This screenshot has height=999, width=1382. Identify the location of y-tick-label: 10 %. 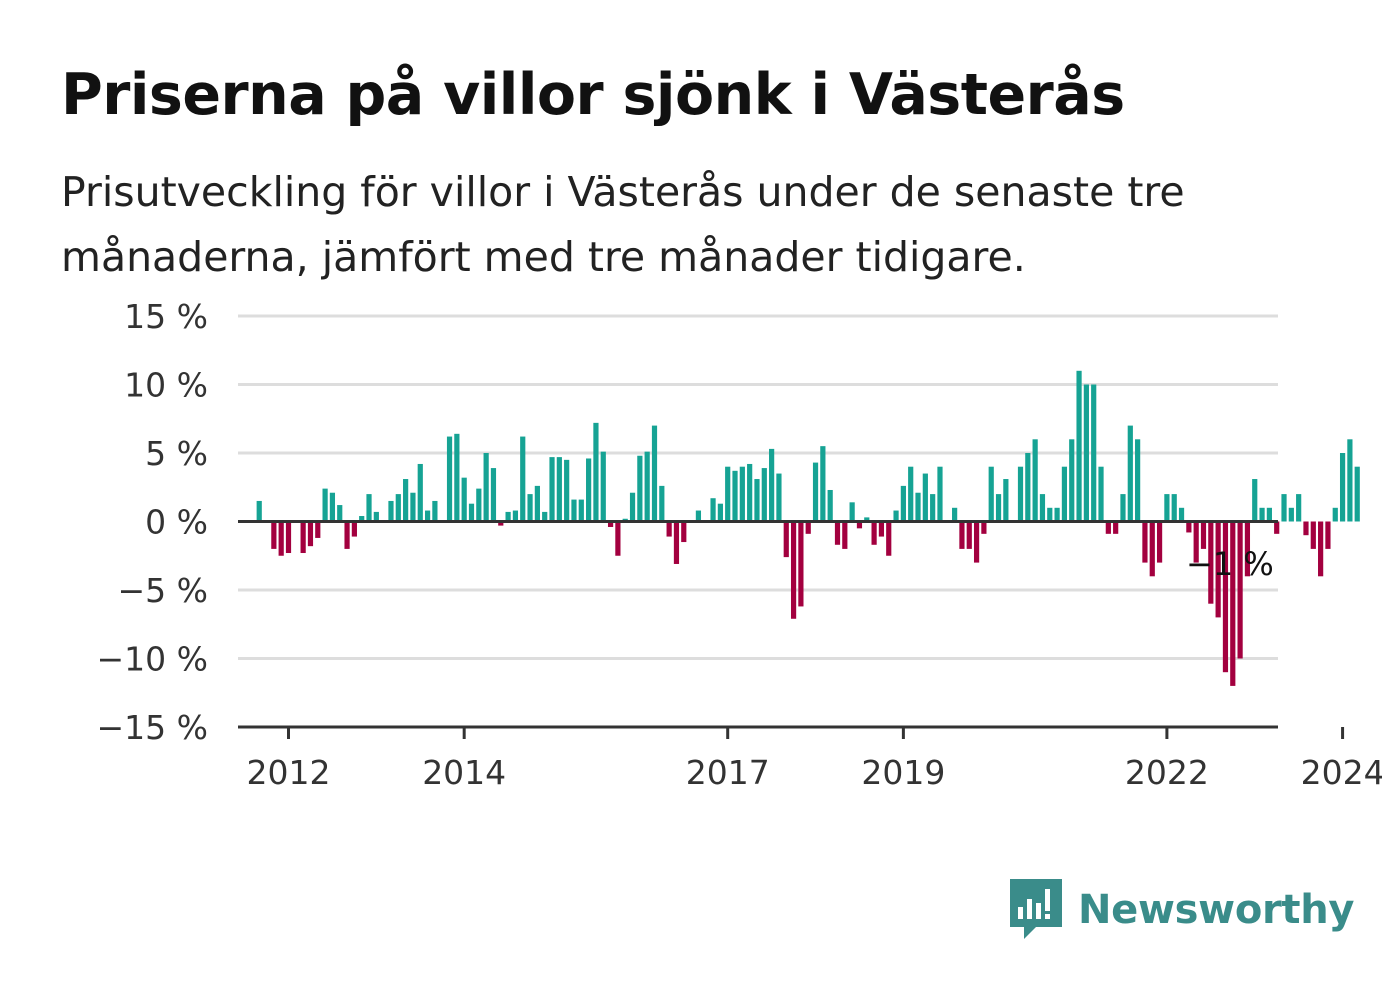
(166, 385).